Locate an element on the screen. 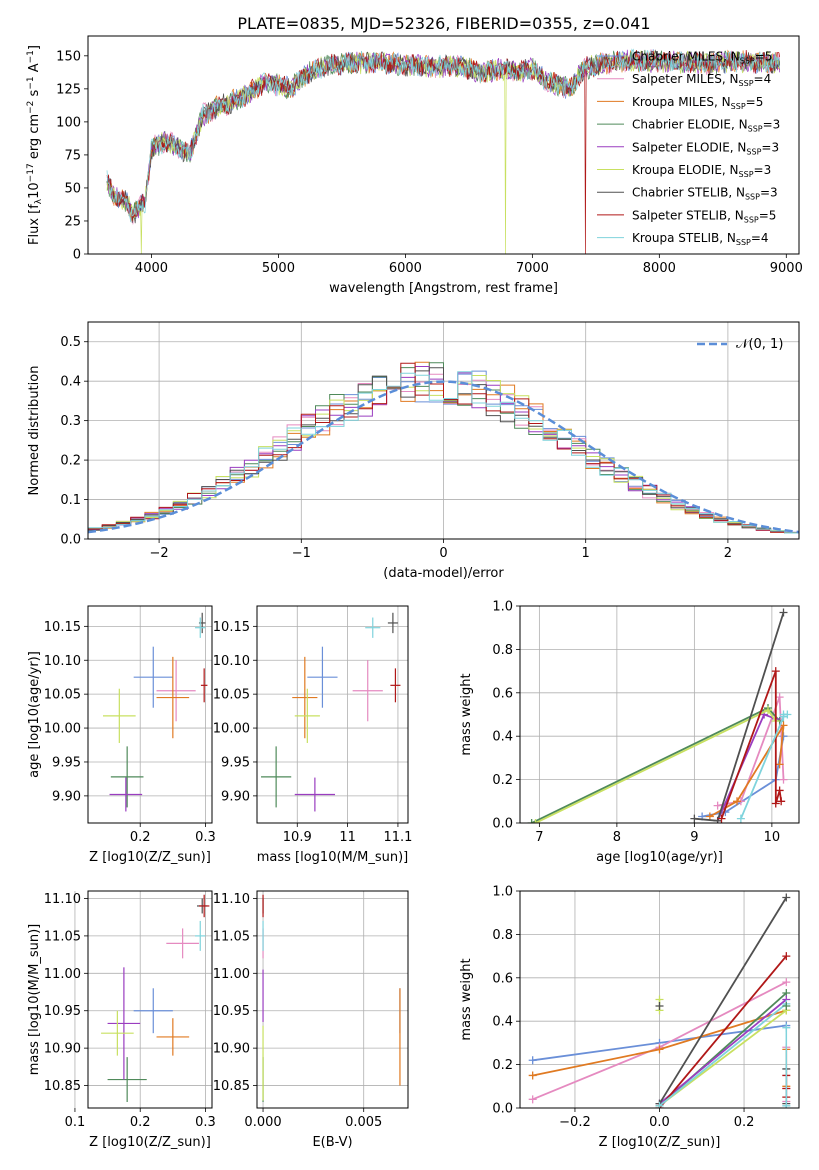  y-axis-label: mass weight is located at coordinates (466, 714).